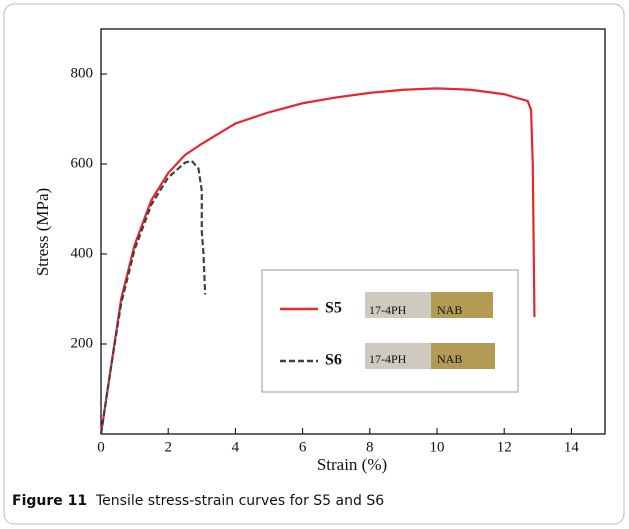  I want to click on x-tick-label: 4, so click(236, 447).